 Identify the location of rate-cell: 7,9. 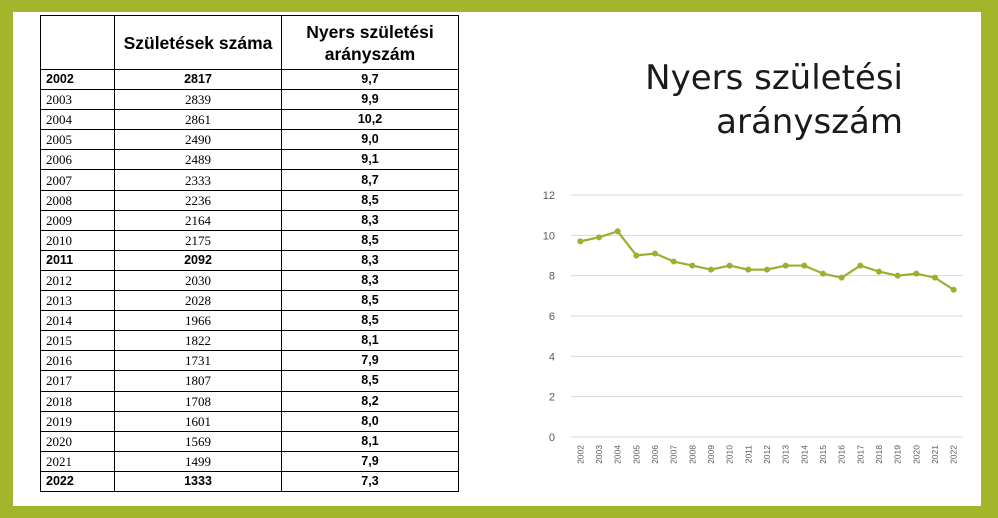
(370, 361).